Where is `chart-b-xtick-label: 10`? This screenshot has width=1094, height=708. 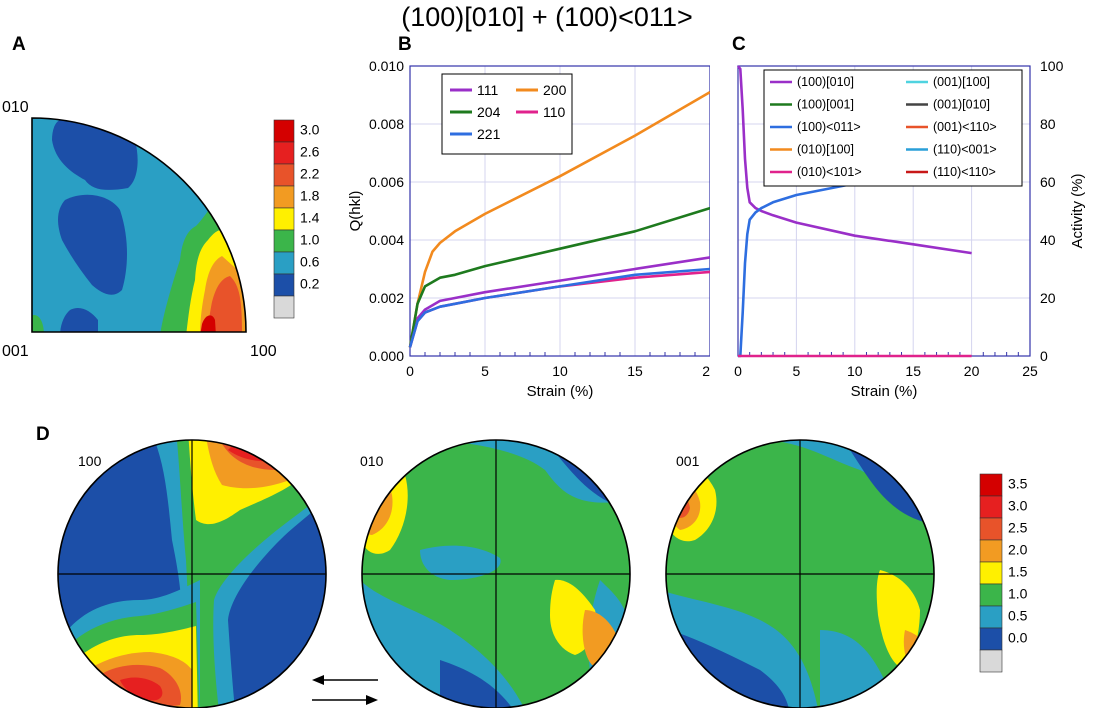
chart-b-xtick-label: 10 is located at coordinates (560, 371).